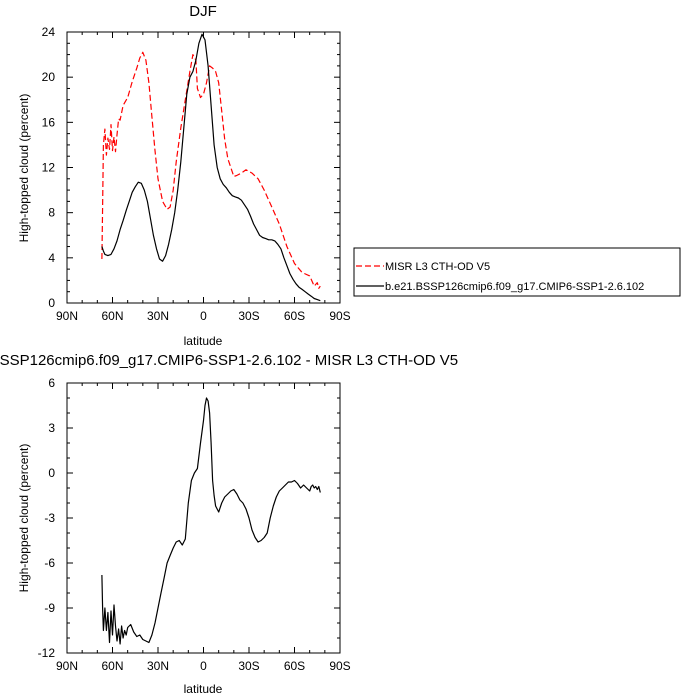 The height and width of the screenshot is (700, 700). What do you see at coordinates (51, 258) in the screenshot?
I see `y-tick-label: 4` at bounding box center [51, 258].